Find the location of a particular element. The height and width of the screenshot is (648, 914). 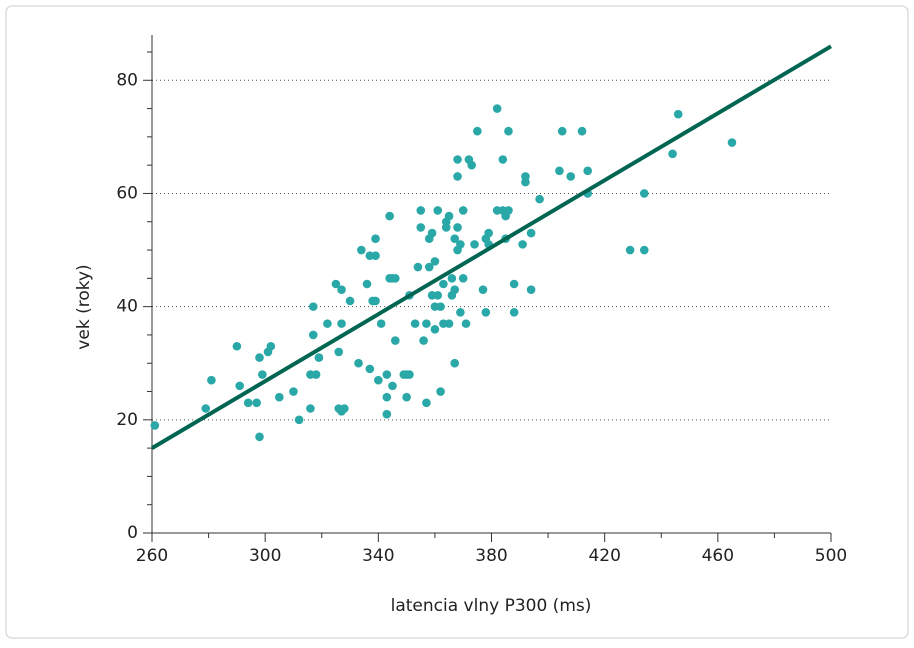

y-tick-label: 20 is located at coordinates (127, 420).